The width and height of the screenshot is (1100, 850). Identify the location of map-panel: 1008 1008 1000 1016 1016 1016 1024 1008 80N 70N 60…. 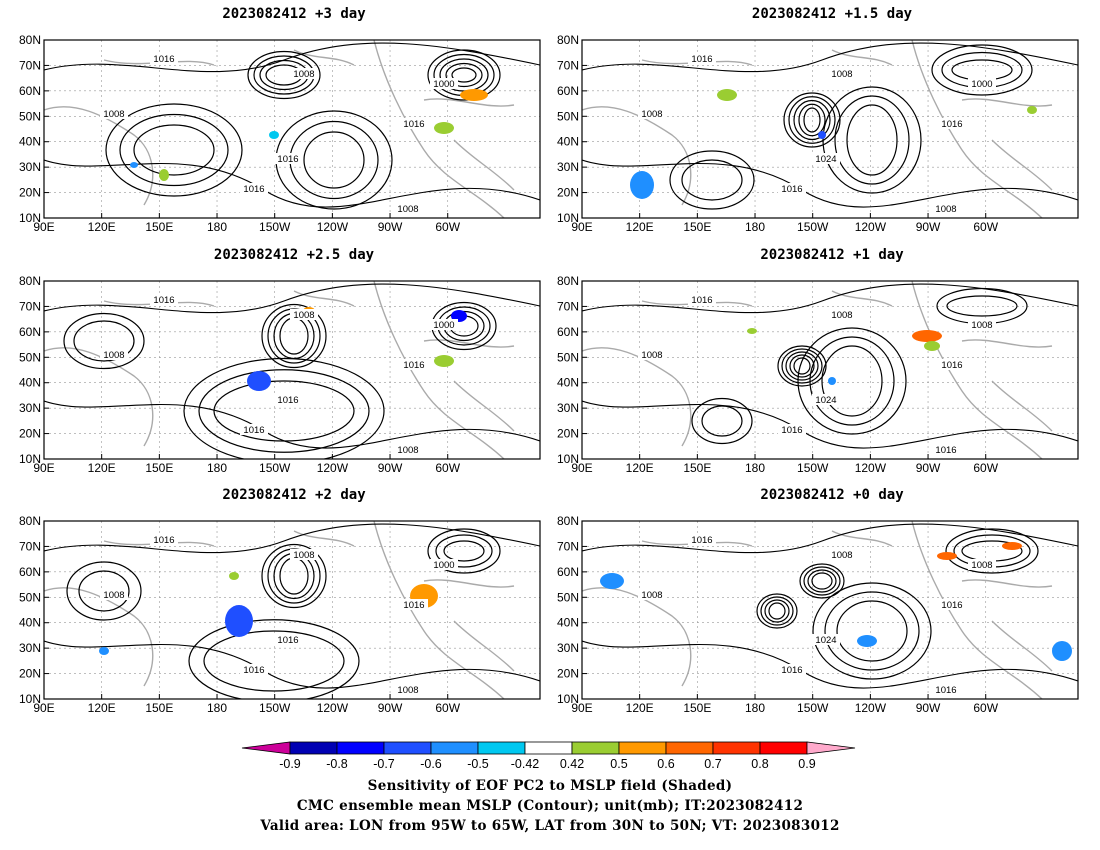
(818, 133).